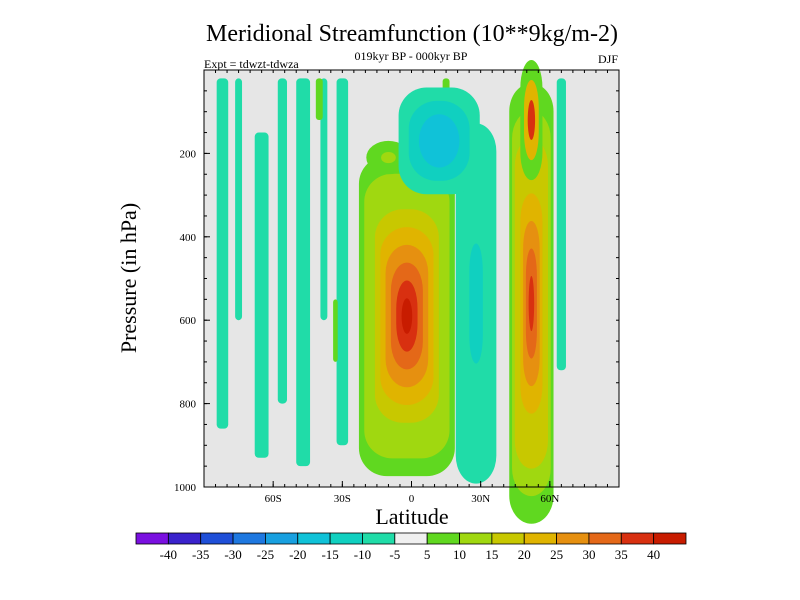 The width and height of the screenshot is (800, 600). Describe the element at coordinates (188, 238) in the screenshot. I see `y-tick-label: 400` at that location.